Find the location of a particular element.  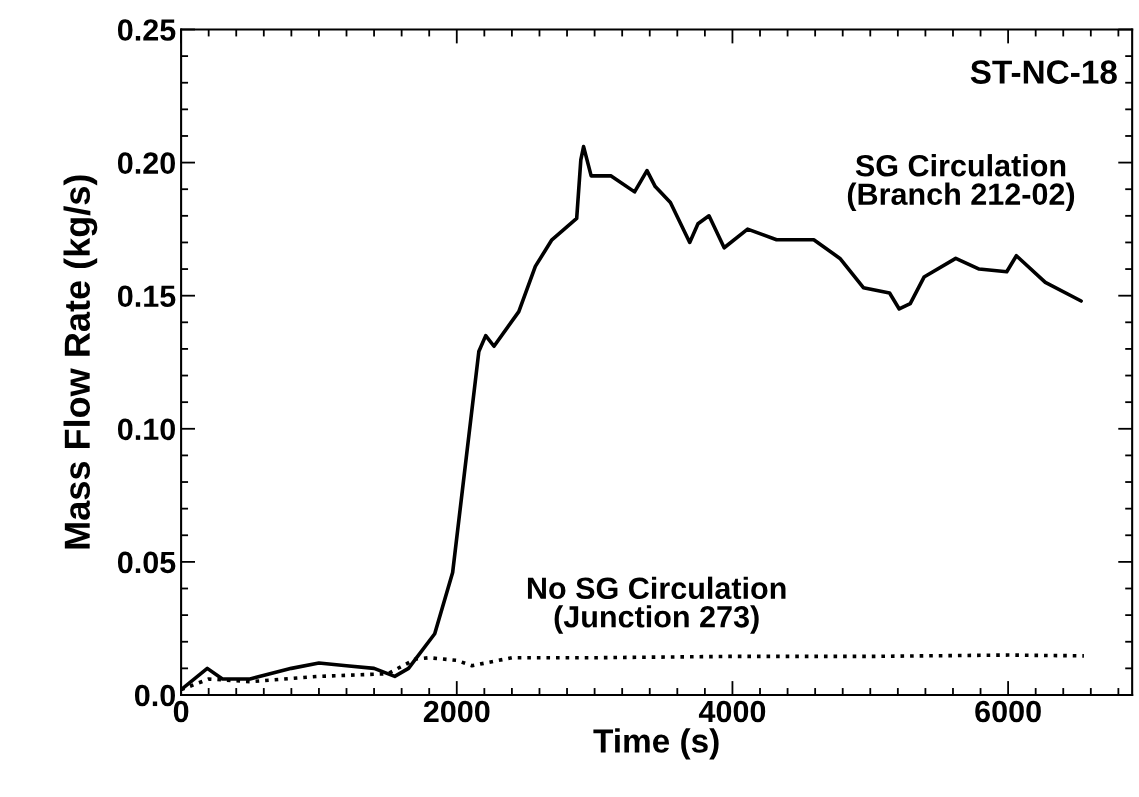

x-tick-label: 4000 is located at coordinates (732, 711).